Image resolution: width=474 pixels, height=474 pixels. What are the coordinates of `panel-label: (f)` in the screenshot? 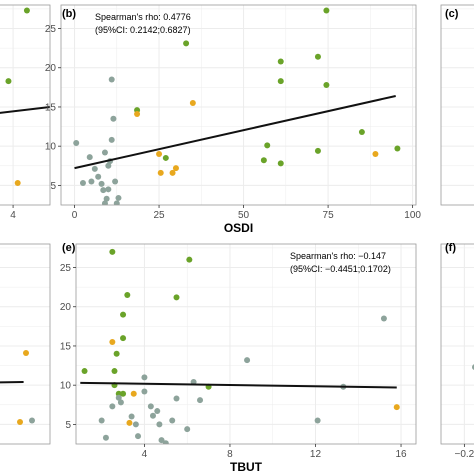 It's located at (450, 248).